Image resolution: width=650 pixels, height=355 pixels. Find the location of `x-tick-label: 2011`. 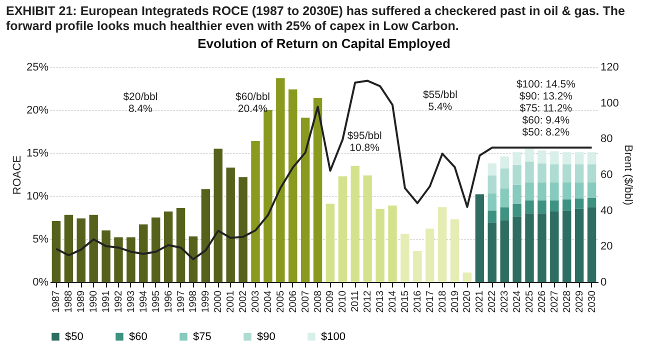

x-tick-label: 2011 is located at coordinates (356, 301).